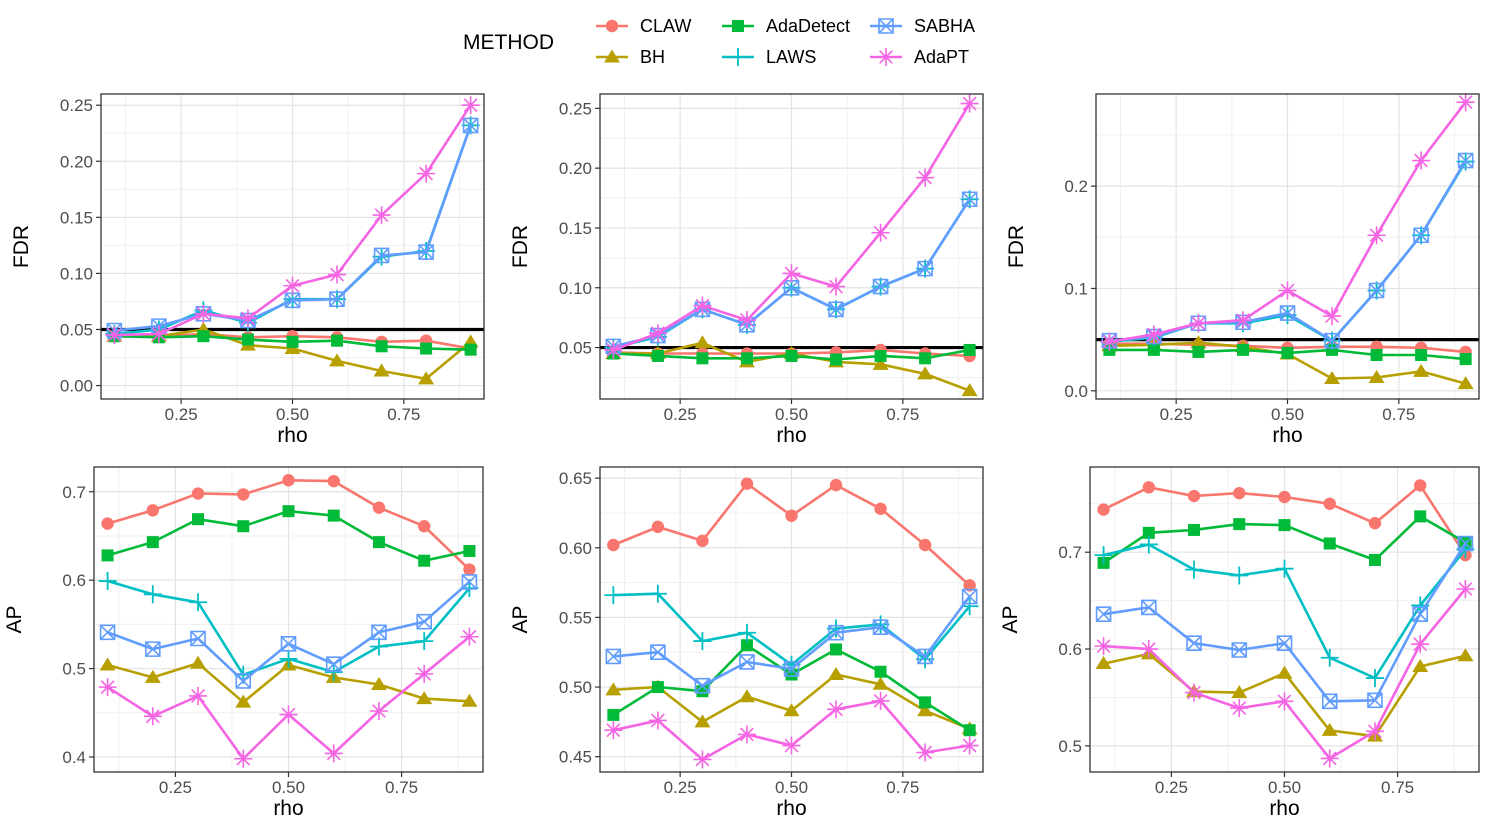 The height and width of the screenshot is (830, 1495). Describe the element at coordinates (719, 41) in the screenshot. I see `legend: METHOD CLAW BH AdaDetect LAWS SABHA AdaPT` at that location.